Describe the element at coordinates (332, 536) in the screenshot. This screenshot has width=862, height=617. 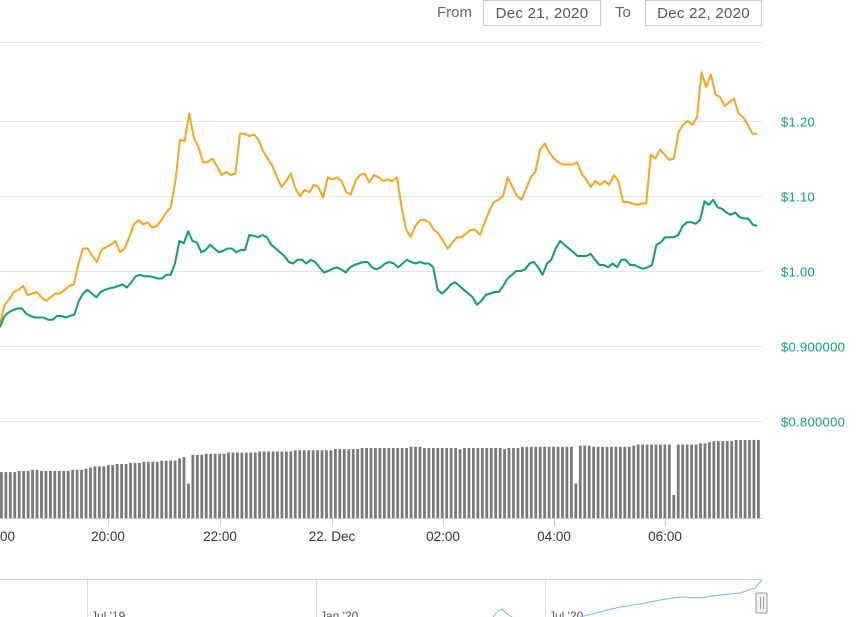
I see `x-tick-label: 22. Dec` at that location.